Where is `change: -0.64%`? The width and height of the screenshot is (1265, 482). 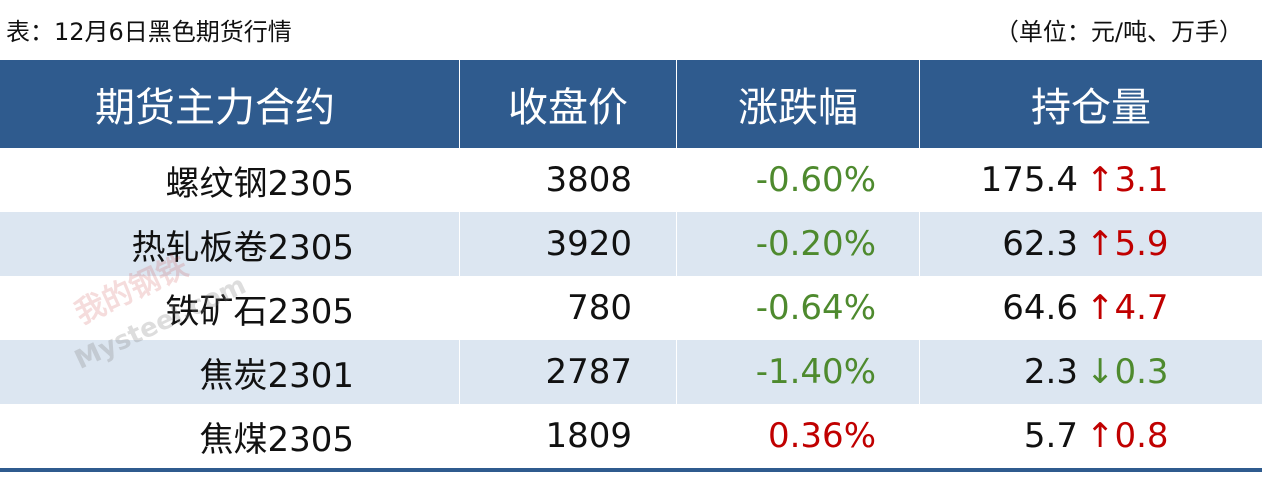 change: -0.64% is located at coordinates (798, 308).